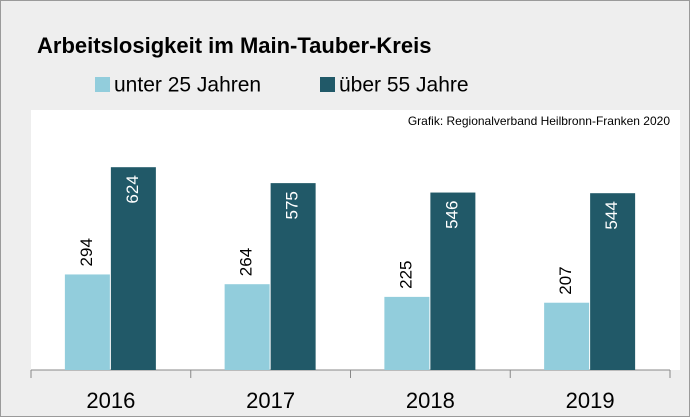 The image size is (690, 417). I want to click on data-label: 624, so click(132, 189).